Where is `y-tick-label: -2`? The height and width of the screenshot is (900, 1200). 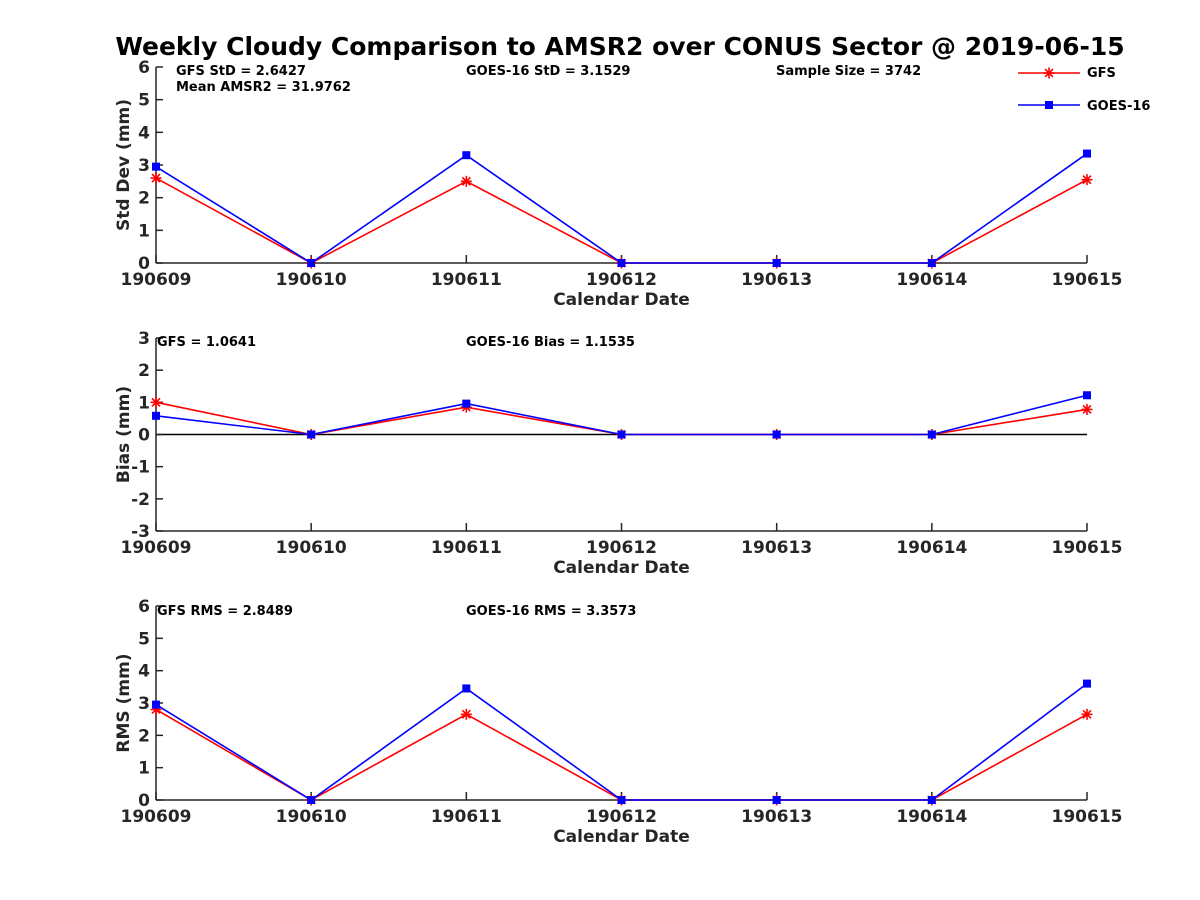 y-tick-label: -2 is located at coordinates (140, 500).